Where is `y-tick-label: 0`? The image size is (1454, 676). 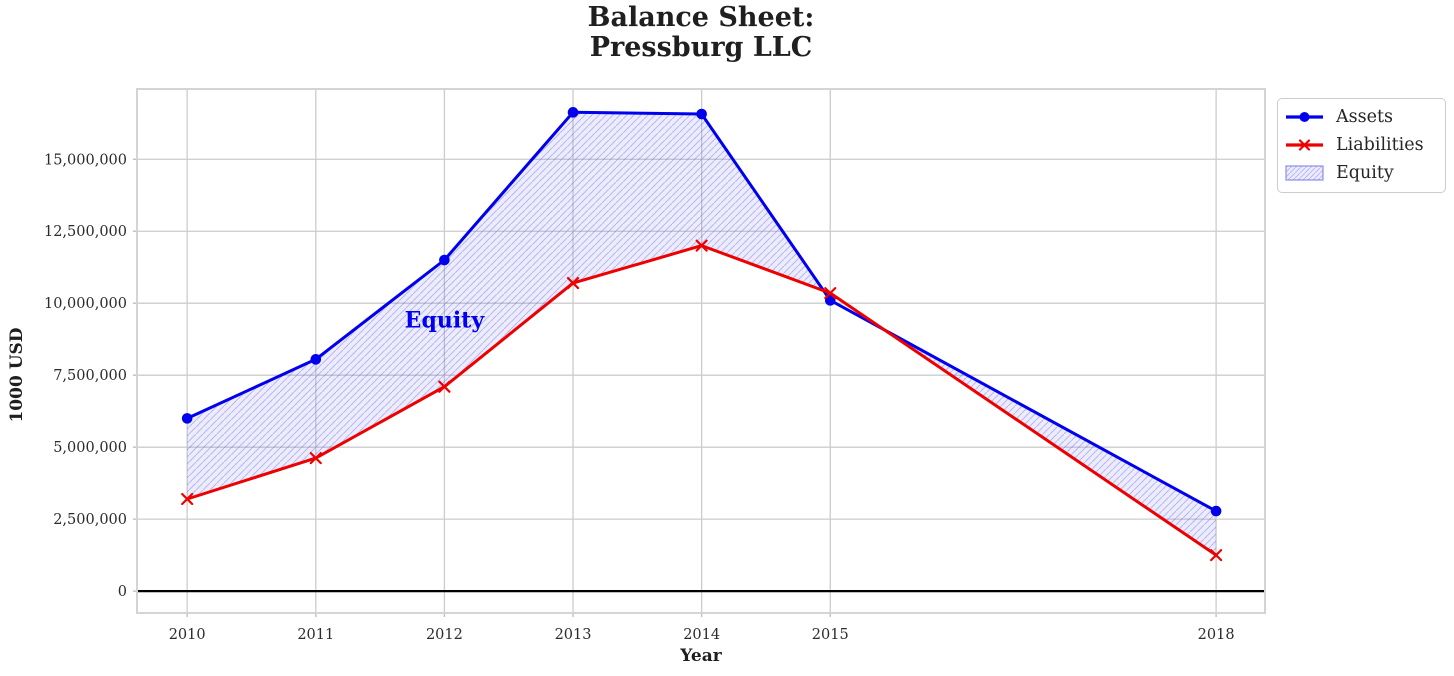
y-tick-label: 0 is located at coordinates (122, 592).